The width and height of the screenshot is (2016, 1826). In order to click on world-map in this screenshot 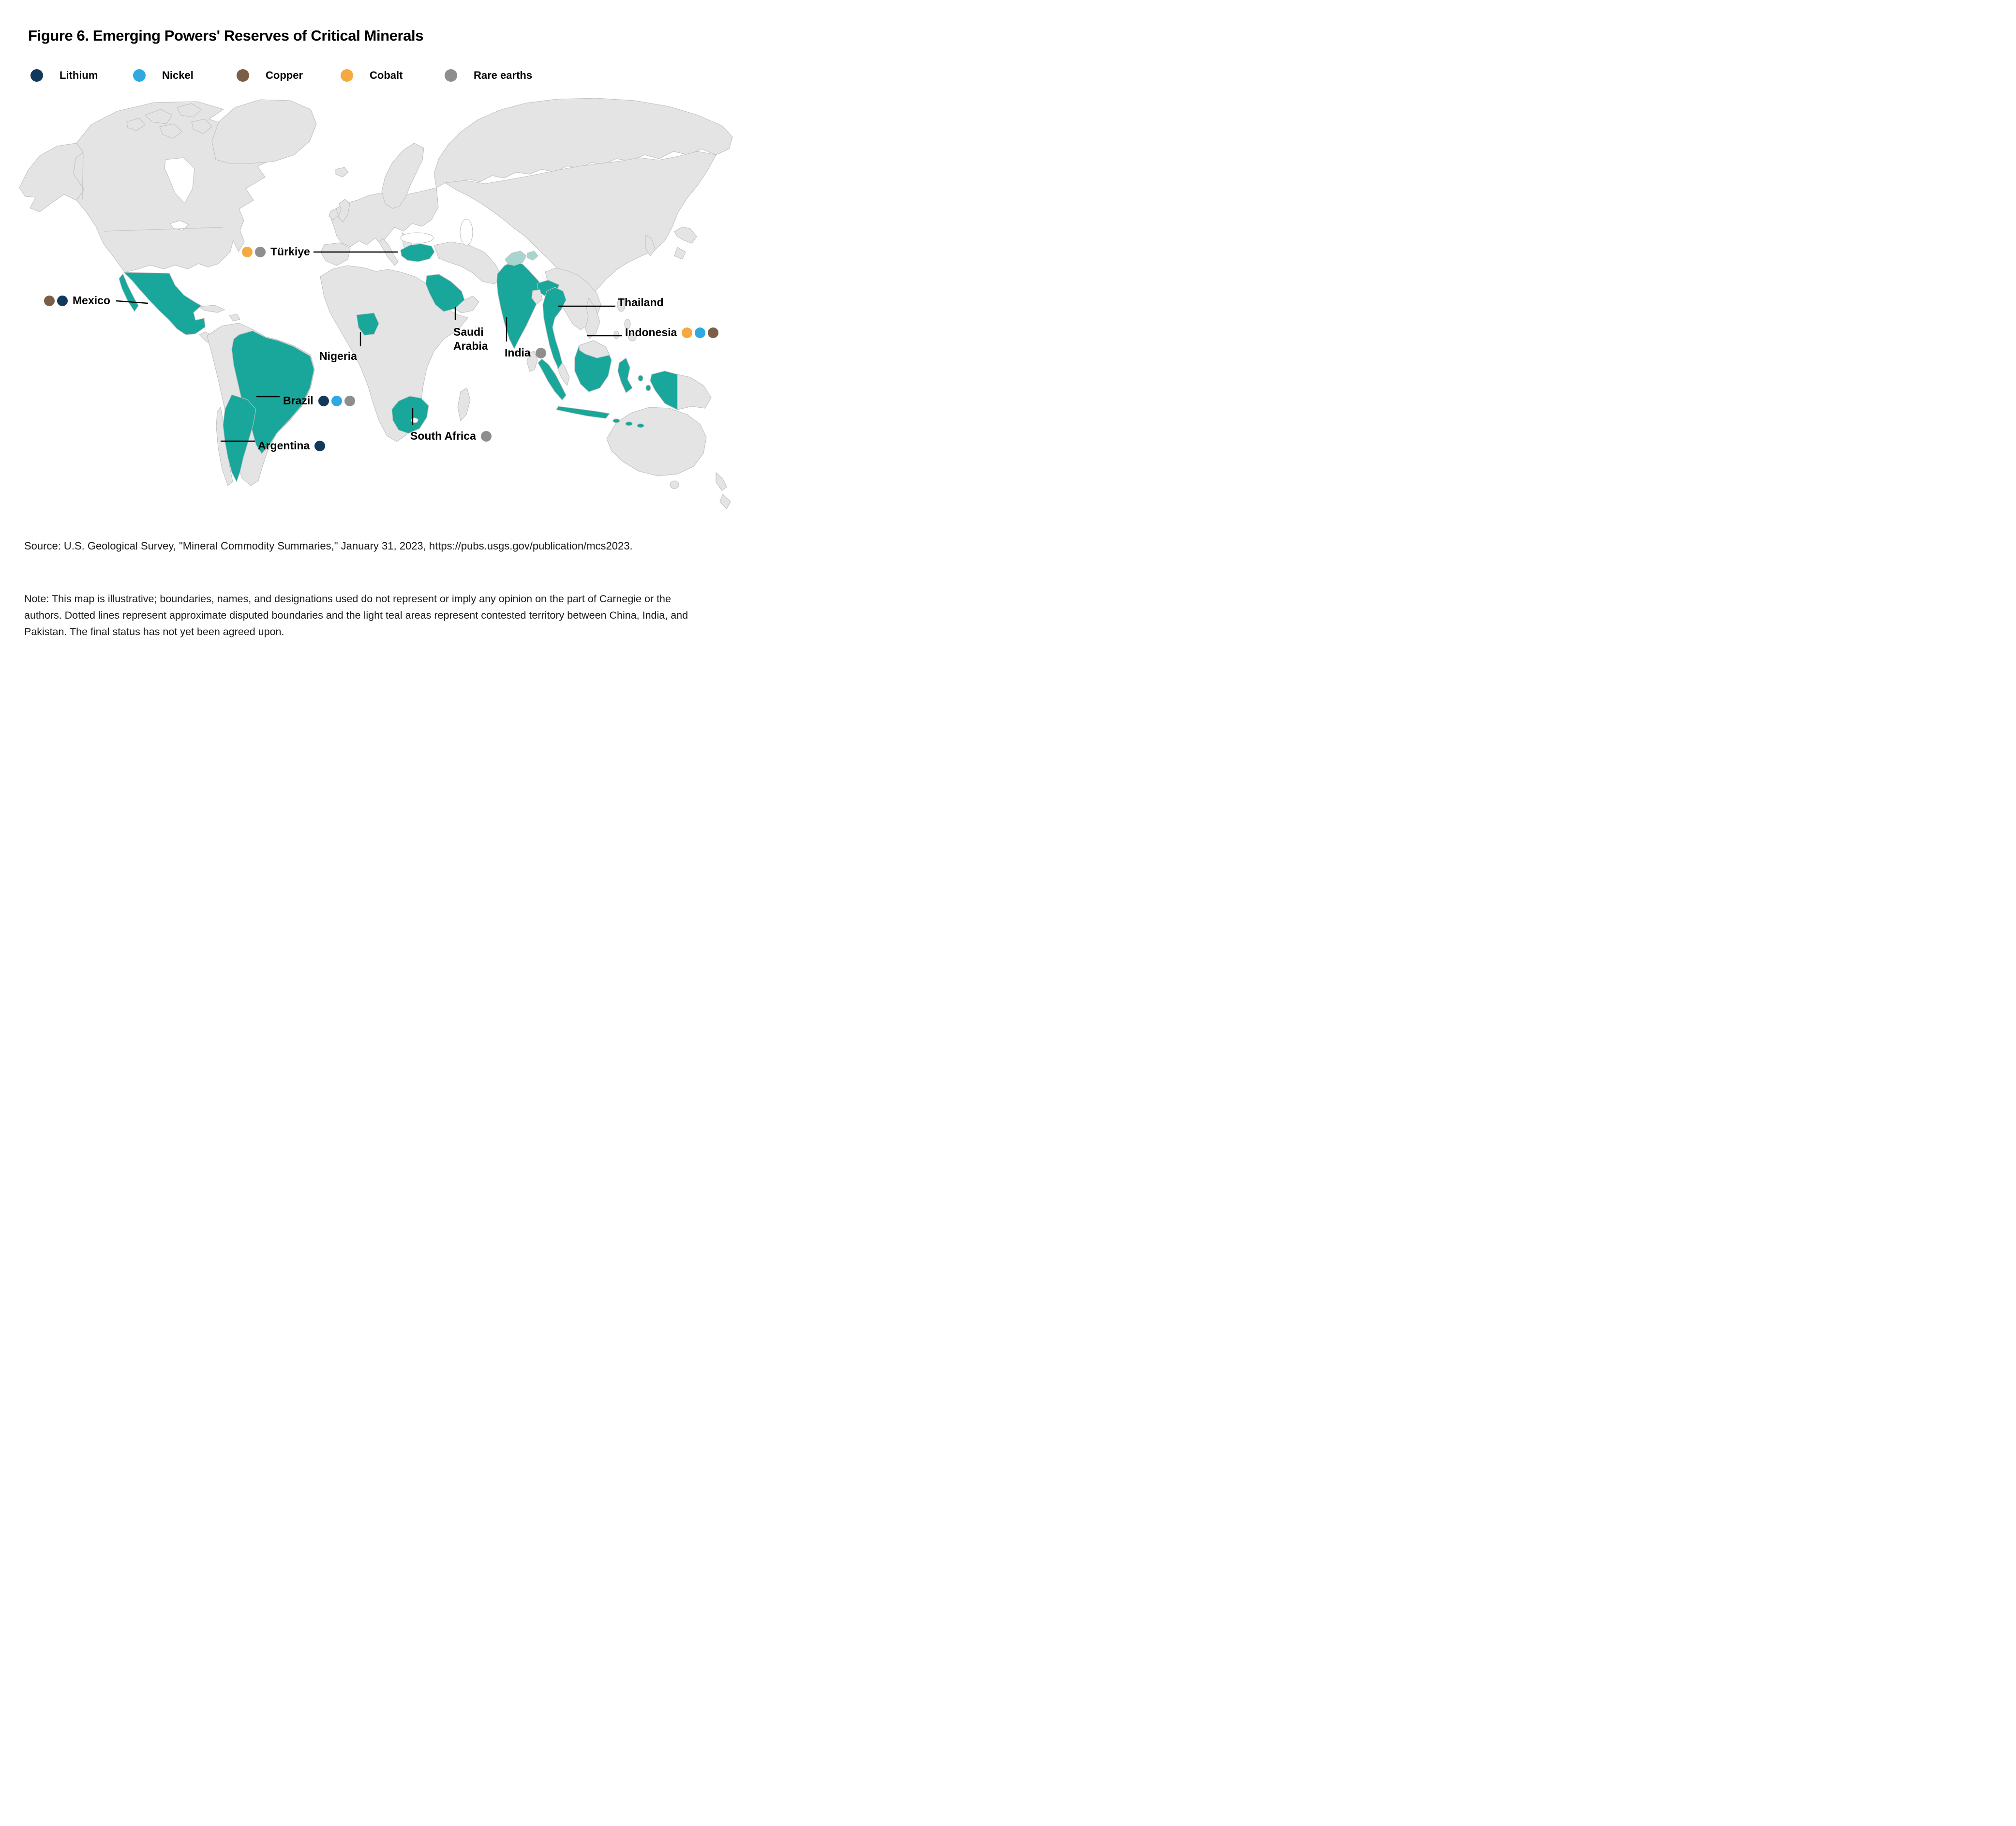, I will do `click(376, 304)`.